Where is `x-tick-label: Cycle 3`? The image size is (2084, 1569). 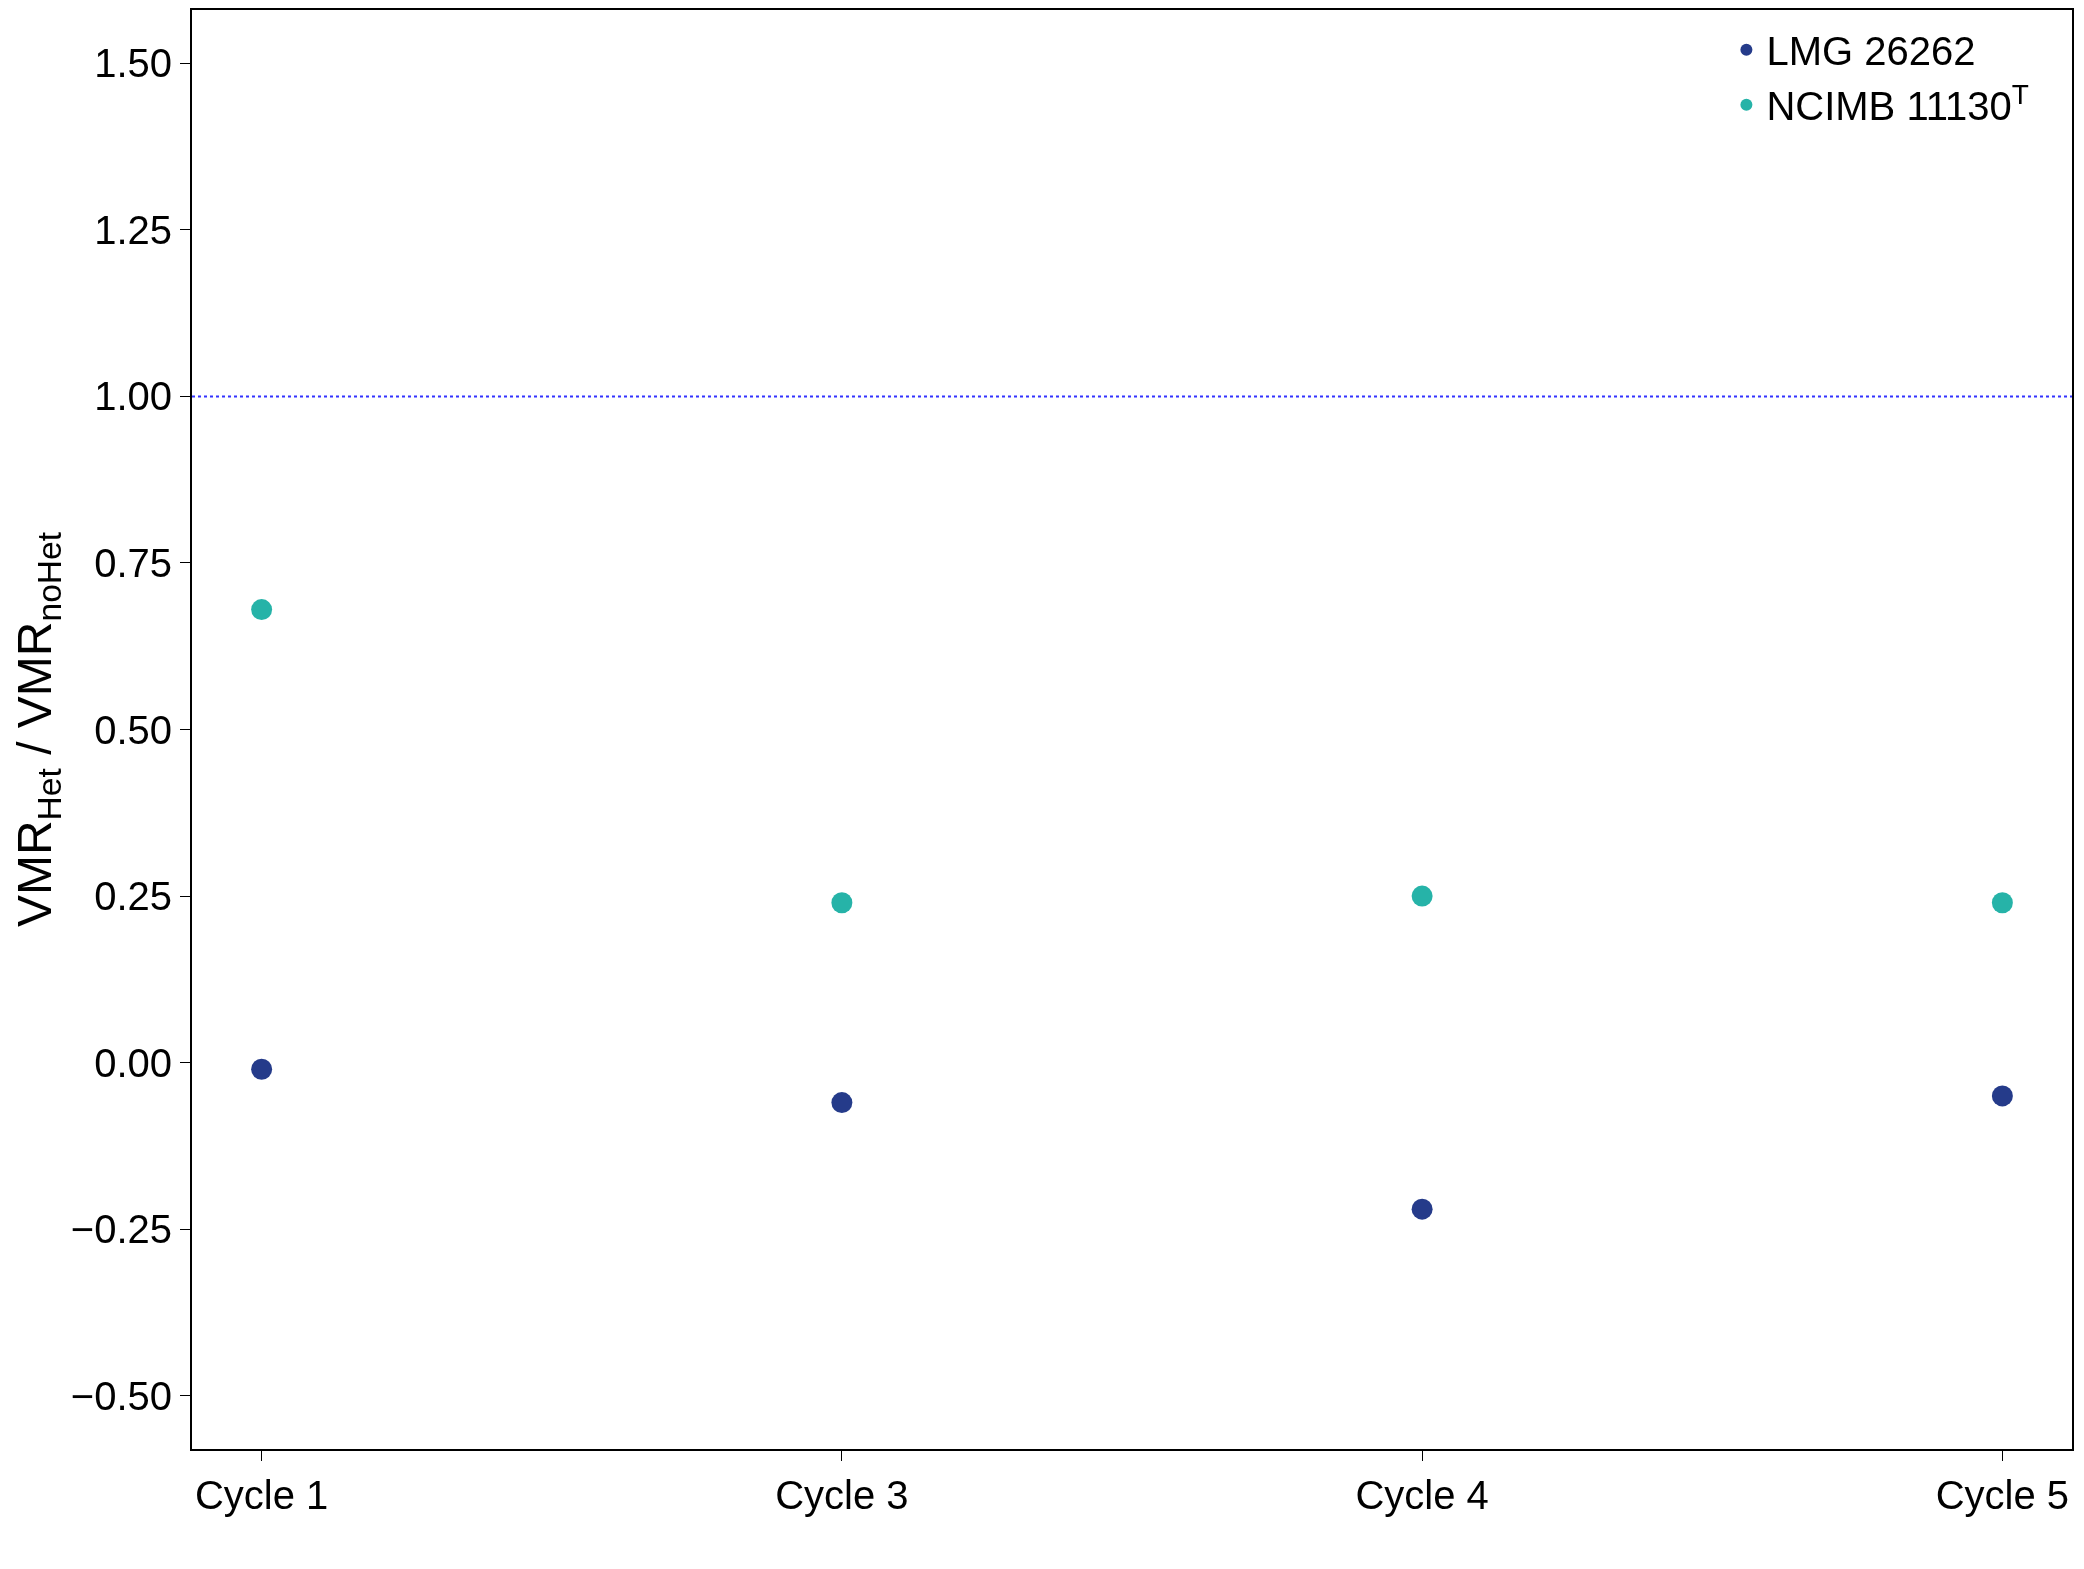
x-tick-label: Cycle 3 is located at coordinates (842, 1495).